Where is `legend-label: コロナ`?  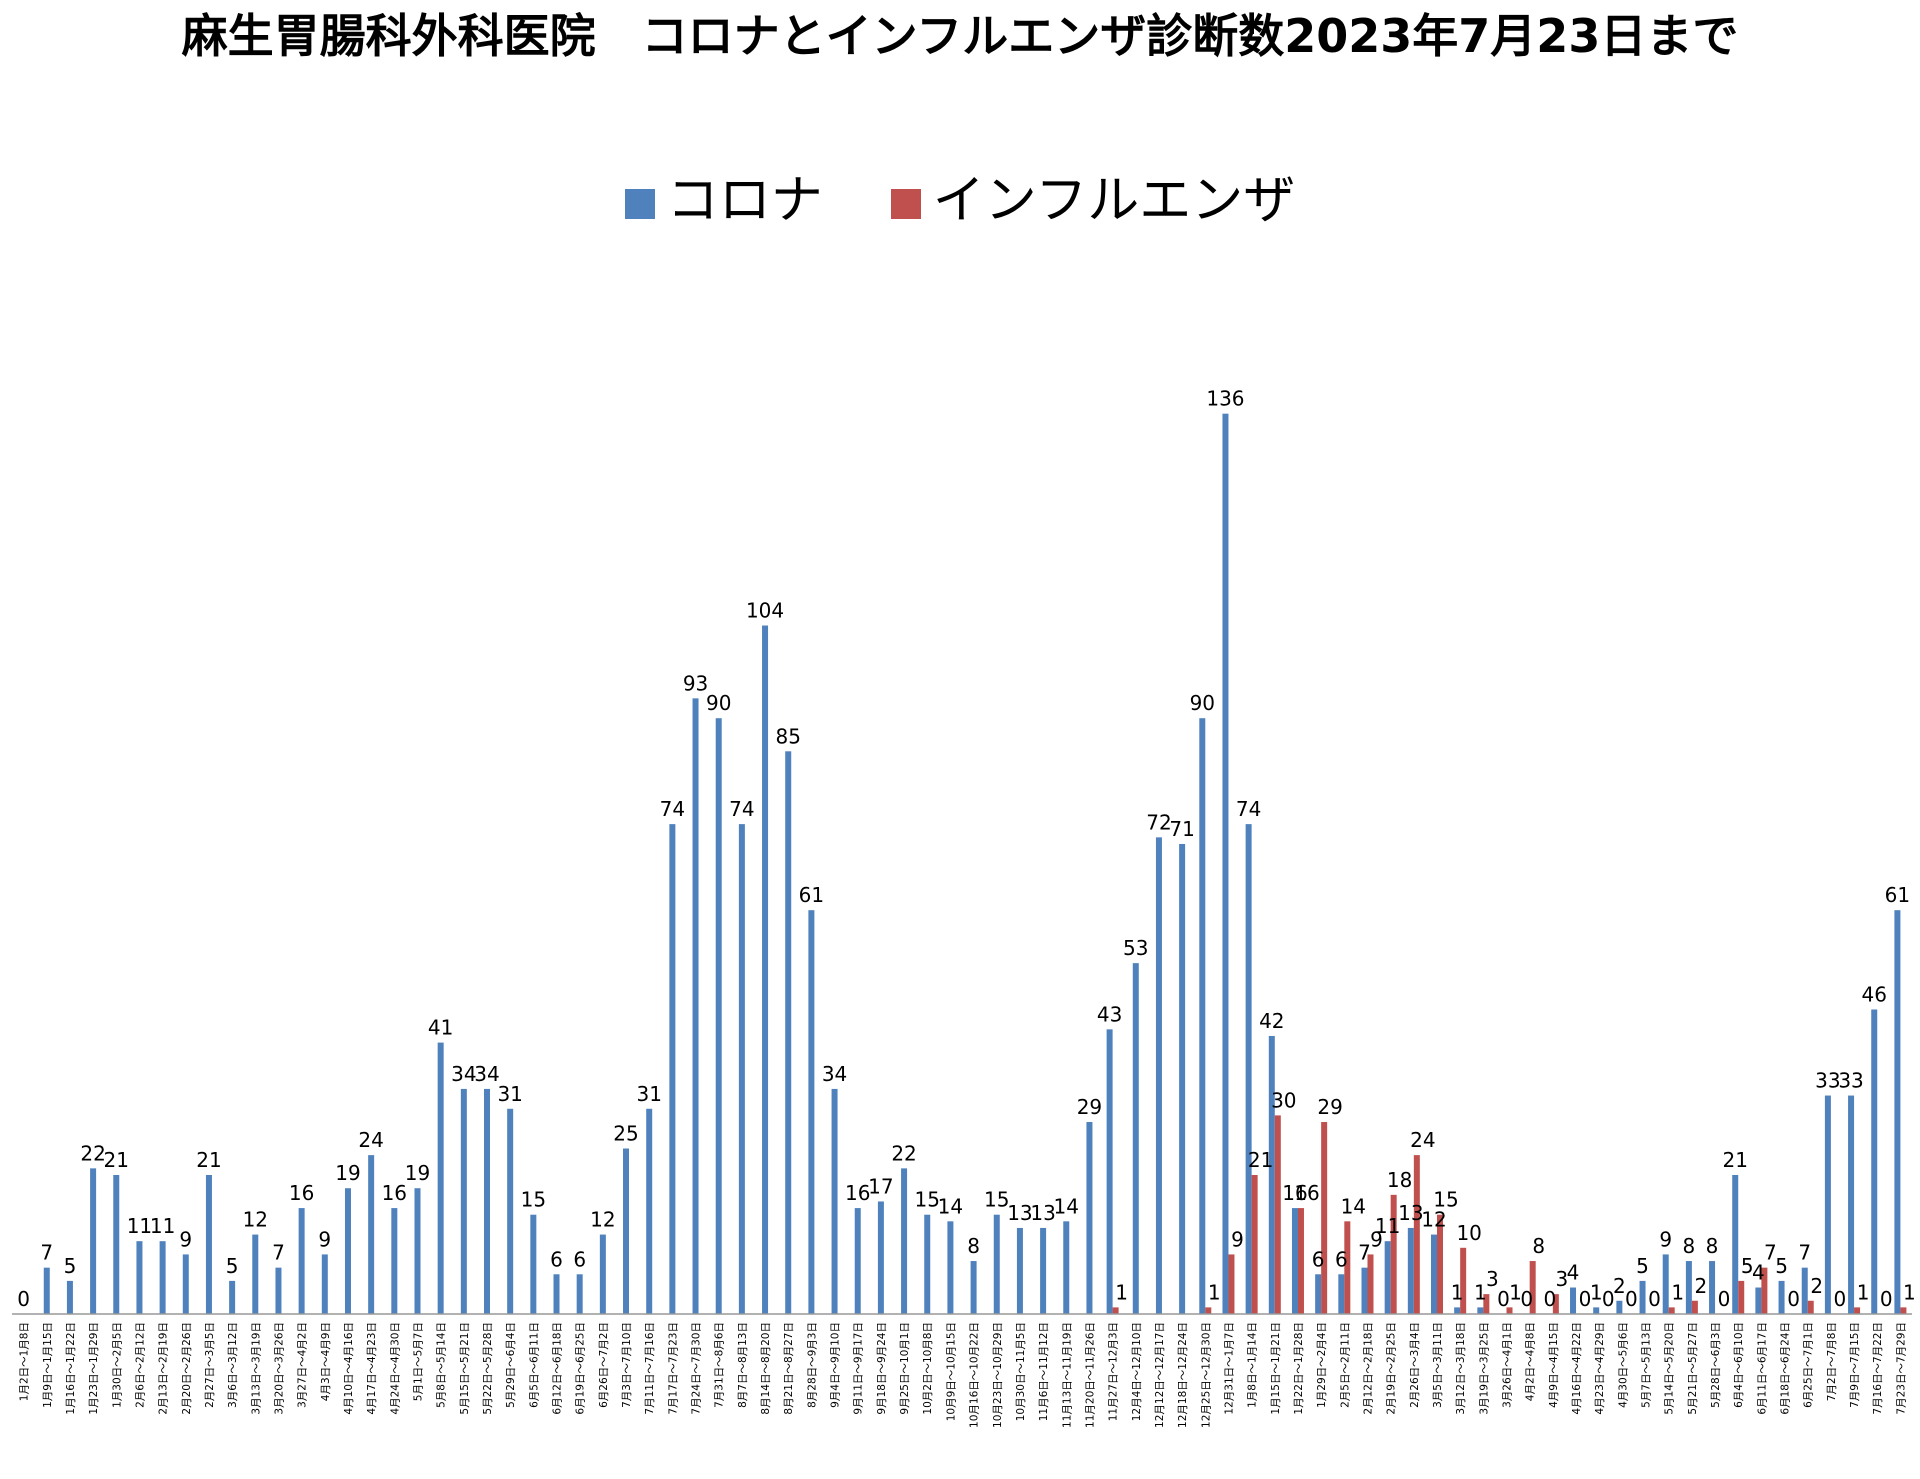
legend-label: コロナ is located at coordinates (744, 201).